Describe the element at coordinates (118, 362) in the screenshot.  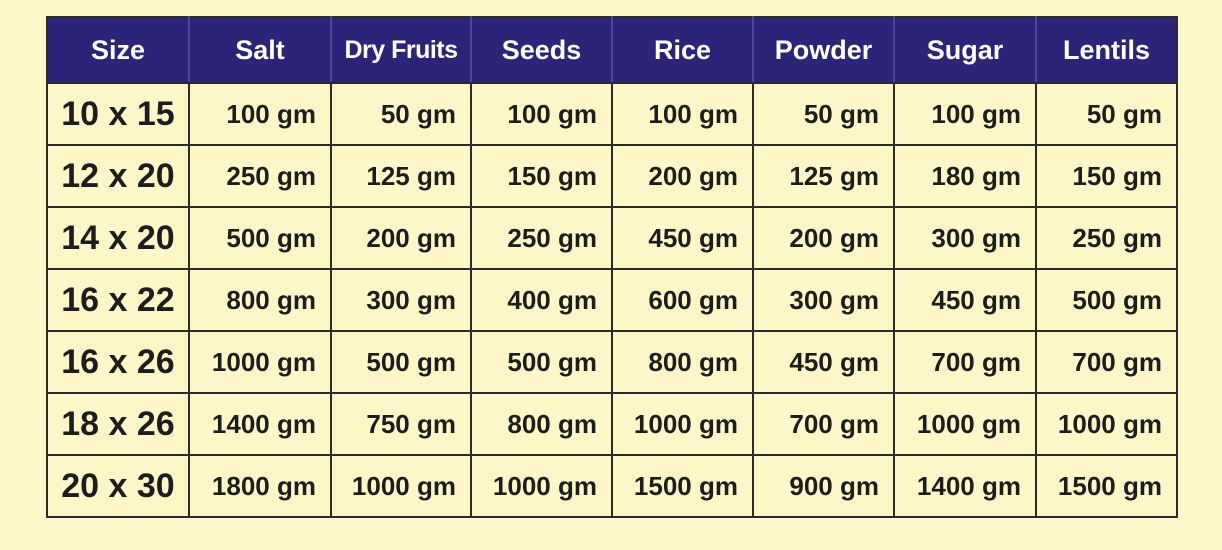
I see `size-cell: 16 x 26` at that location.